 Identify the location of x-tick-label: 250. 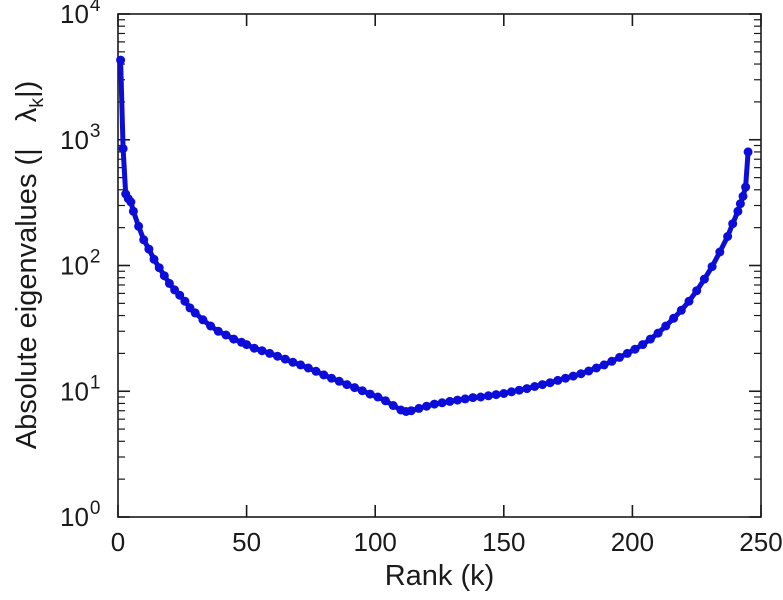
(760, 542).